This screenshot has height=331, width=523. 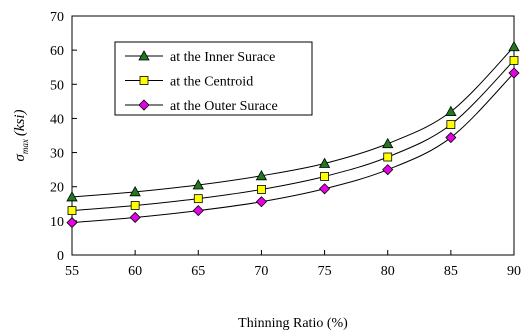 What do you see at coordinates (57, 51) in the screenshot?
I see `y-tick-label: 60` at bounding box center [57, 51].